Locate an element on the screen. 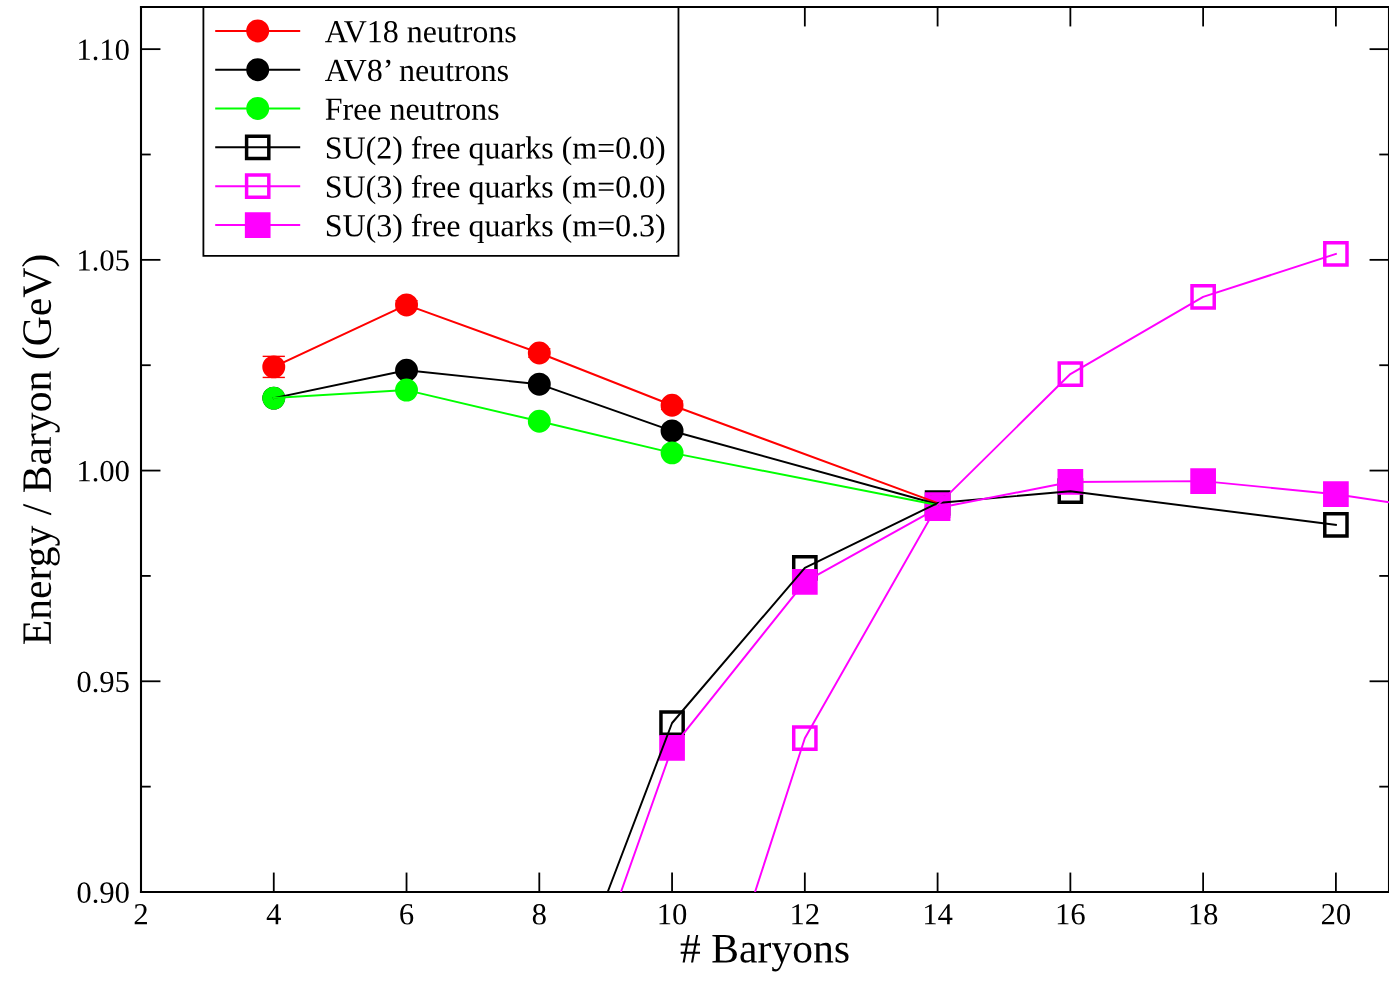 The image size is (1389, 984). x-axis-title: # Baryons is located at coordinates (764, 953).